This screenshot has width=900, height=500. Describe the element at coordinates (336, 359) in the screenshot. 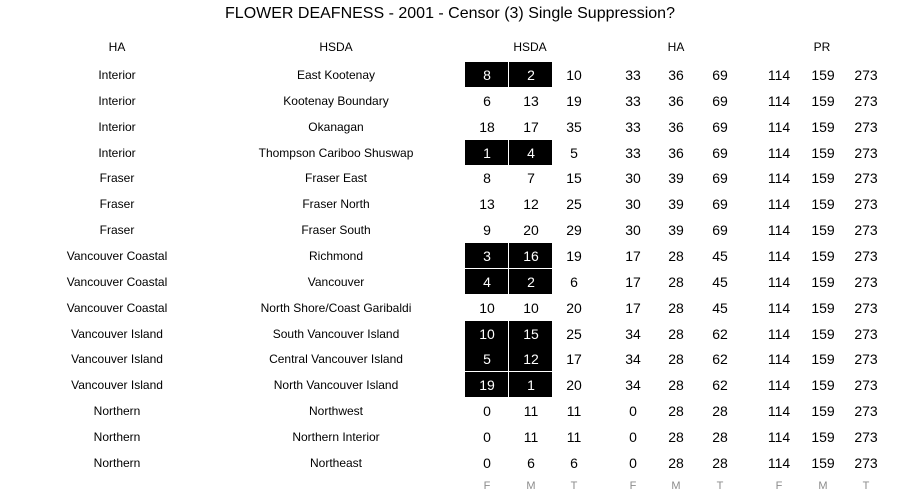

I see `cell-hsda: Central Vancouver Island` at that location.